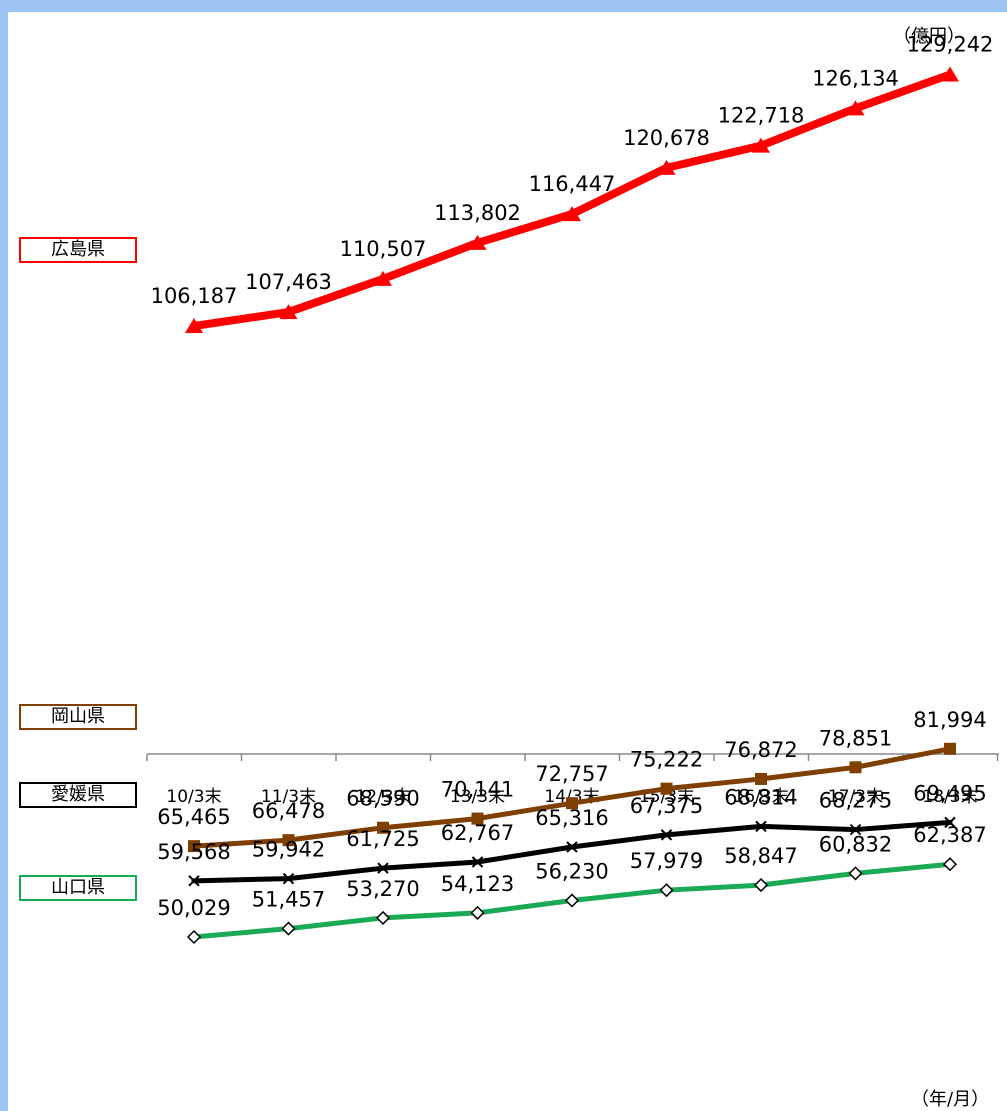 The height and width of the screenshot is (1111, 1007). What do you see at coordinates (477, 213) in the screenshot?
I see `data-label: 113,802` at bounding box center [477, 213].